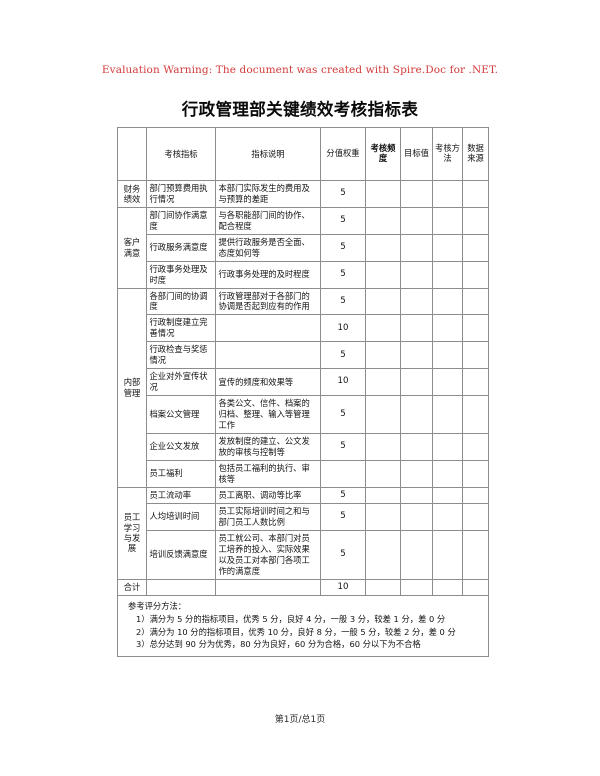 The width and height of the screenshot is (600, 776). Describe the element at coordinates (268, 495) in the screenshot. I see `description-cell: 员工离职、调动等比率` at that location.